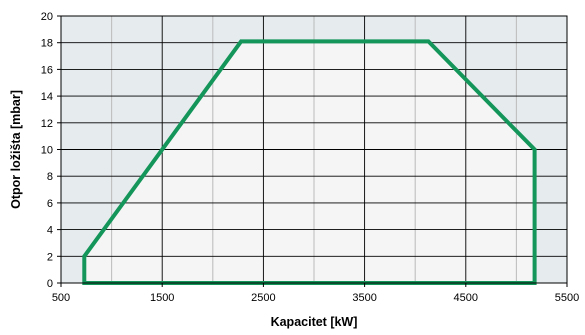 The height and width of the screenshot is (335, 585). I want to click on x-tick-label: 4500, so click(466, 298).